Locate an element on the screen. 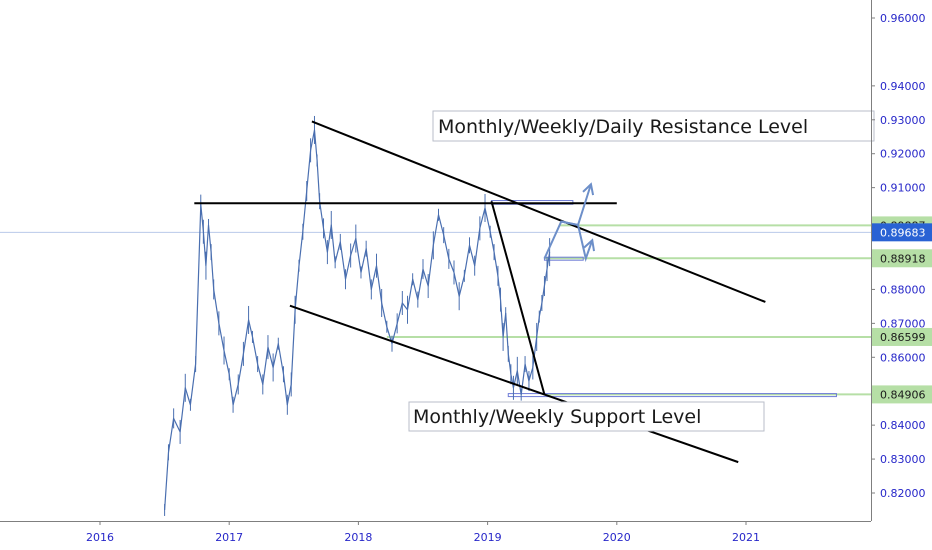 Image resolution: width=932 pixels, height=550 pixels. y-tick-label: 0.83000 is located at coordinates (903, 459).